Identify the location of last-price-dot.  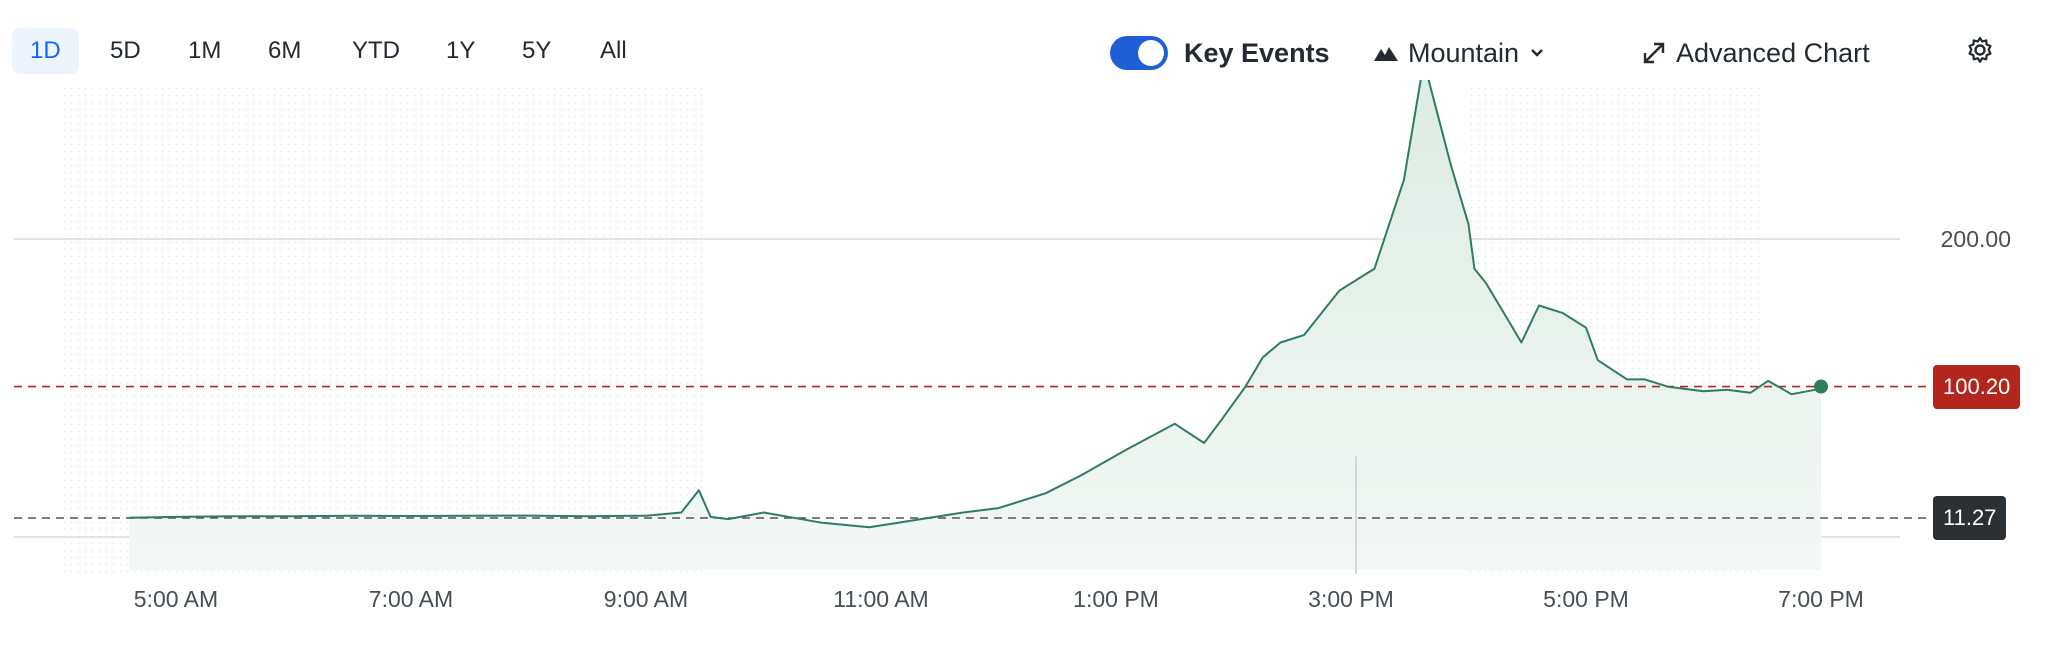
(1821, 386).